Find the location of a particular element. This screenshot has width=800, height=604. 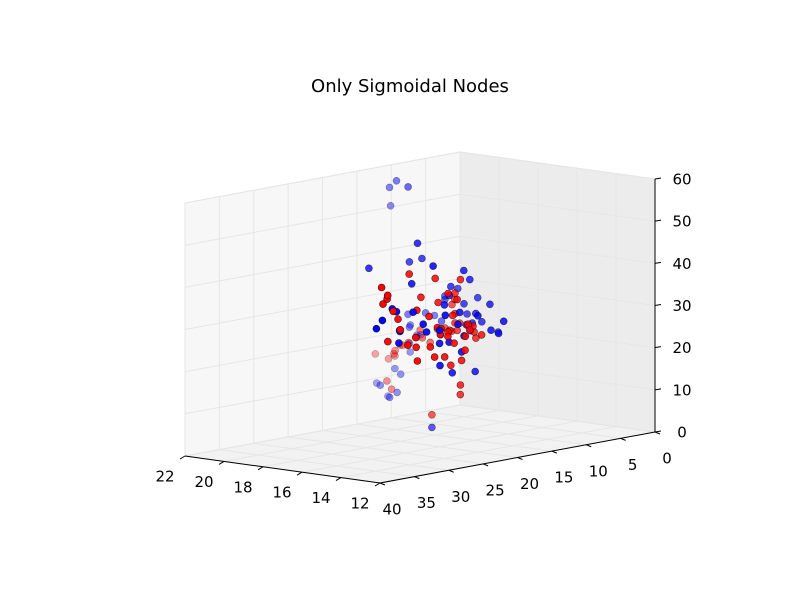

x-tick-label: 25 is located at coordinates (495, 490).